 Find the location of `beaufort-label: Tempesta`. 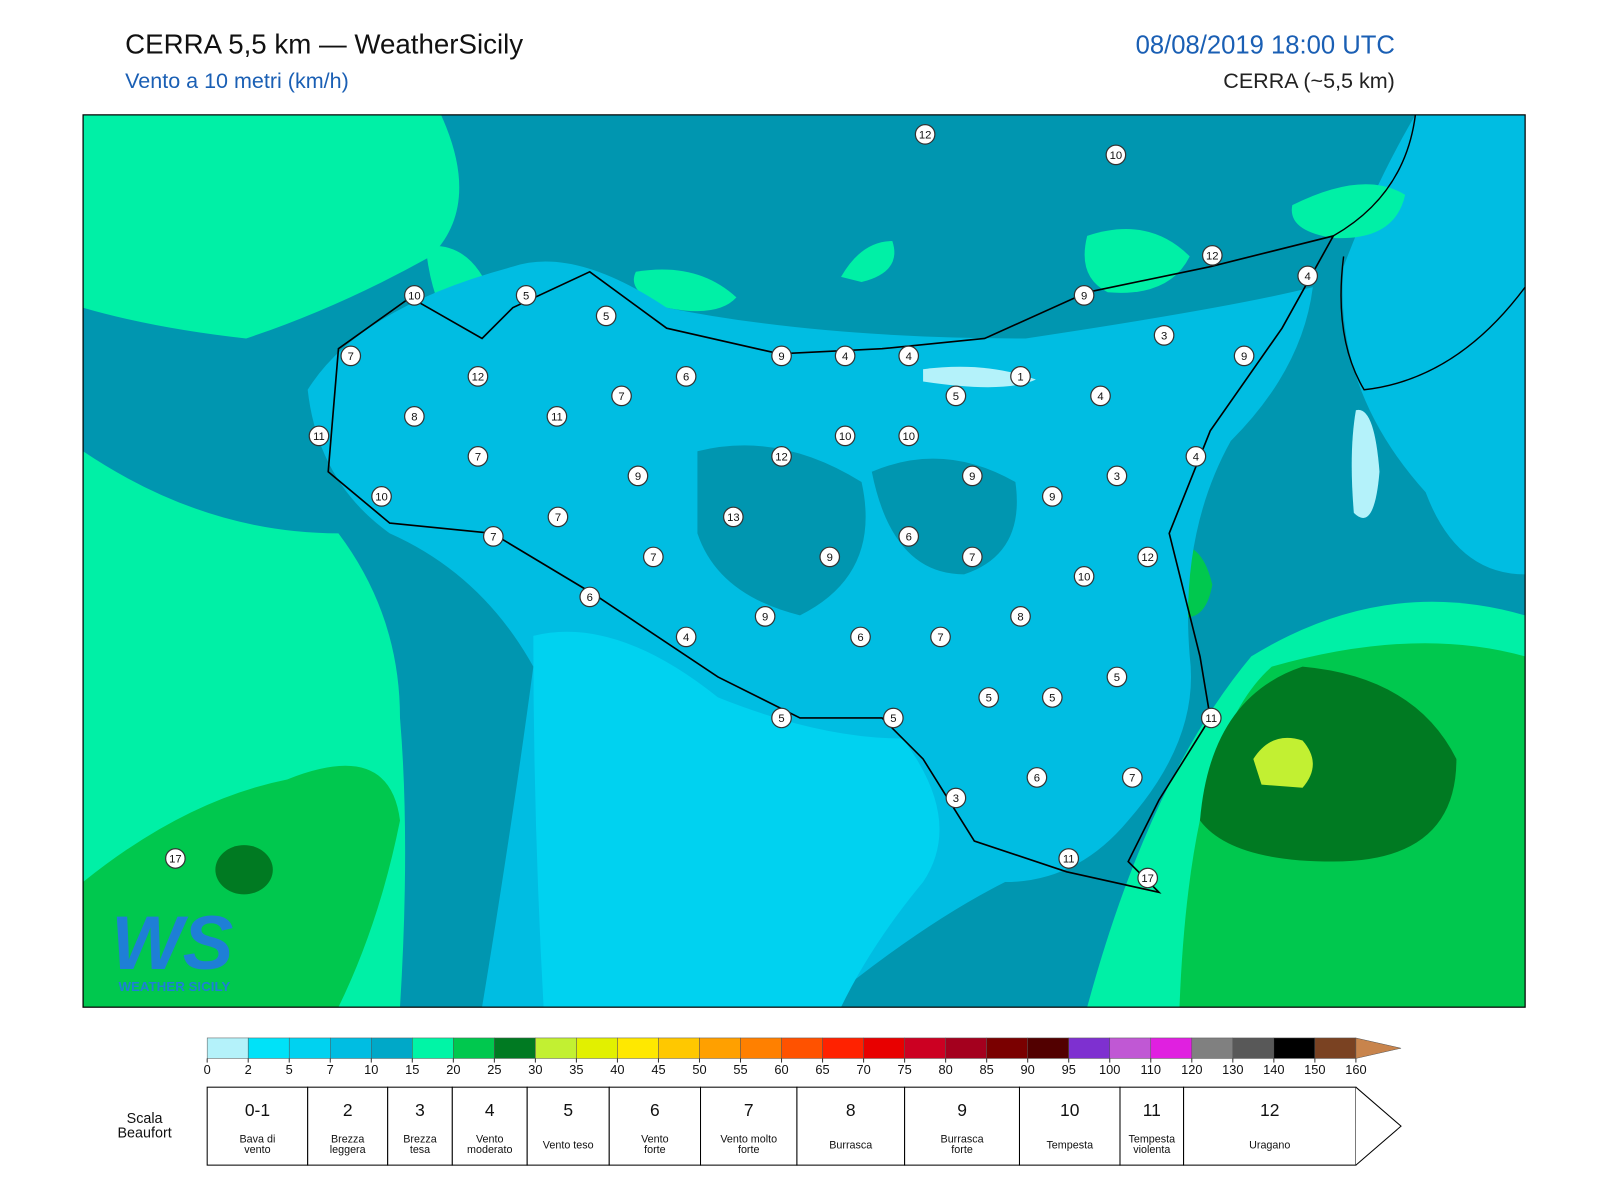

beaufort-label: Tempesta is located at coordinates (1069, 1146).